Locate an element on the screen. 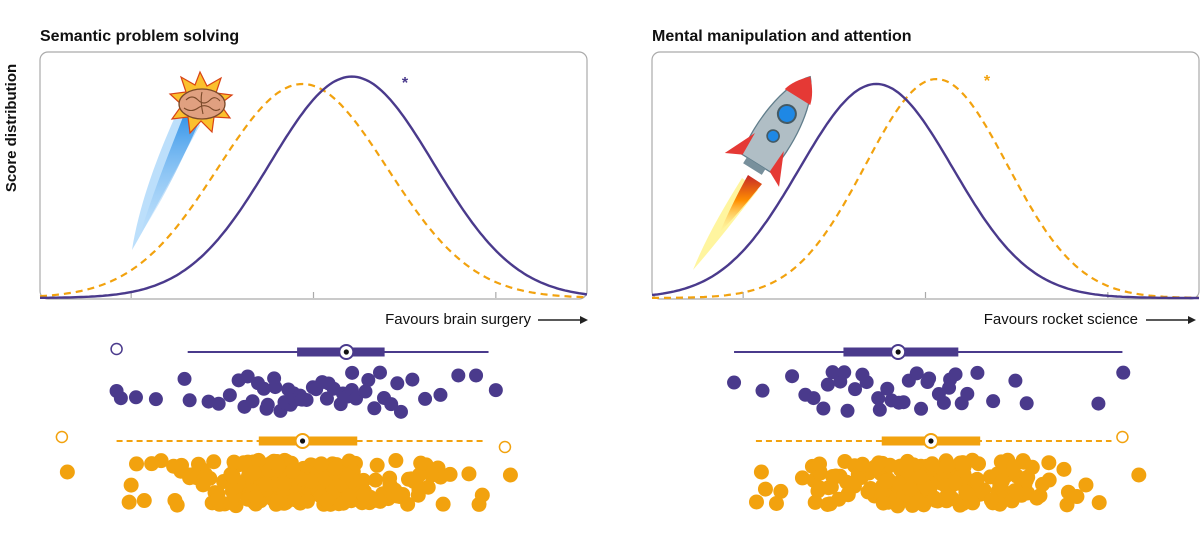 This screenshot has width=1200, height=545. x-axis-label: Favours rocket science is located at coordinates (1061, 319).